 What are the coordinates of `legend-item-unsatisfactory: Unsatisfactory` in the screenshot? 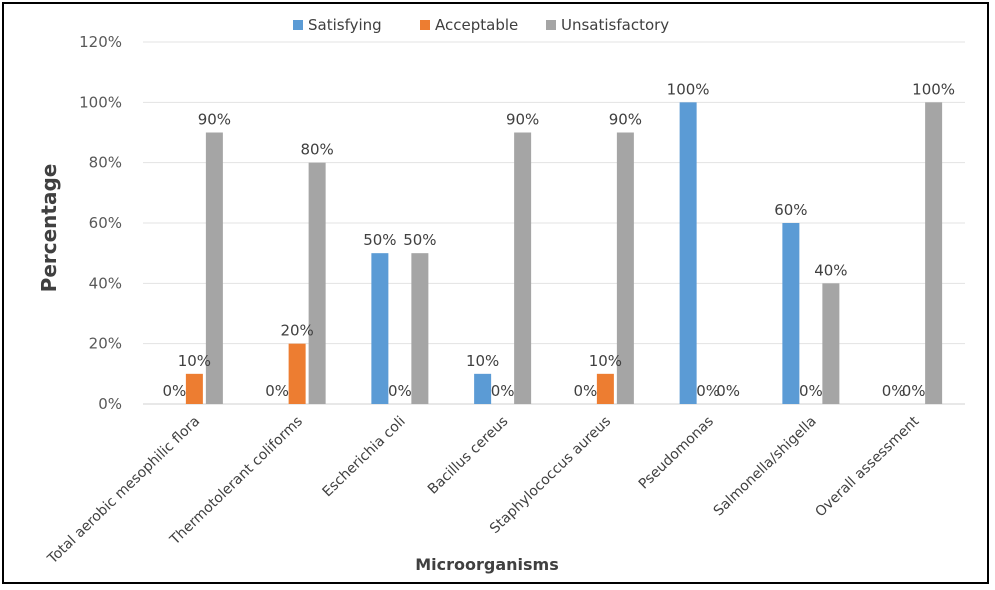 It's located at (607, 25).